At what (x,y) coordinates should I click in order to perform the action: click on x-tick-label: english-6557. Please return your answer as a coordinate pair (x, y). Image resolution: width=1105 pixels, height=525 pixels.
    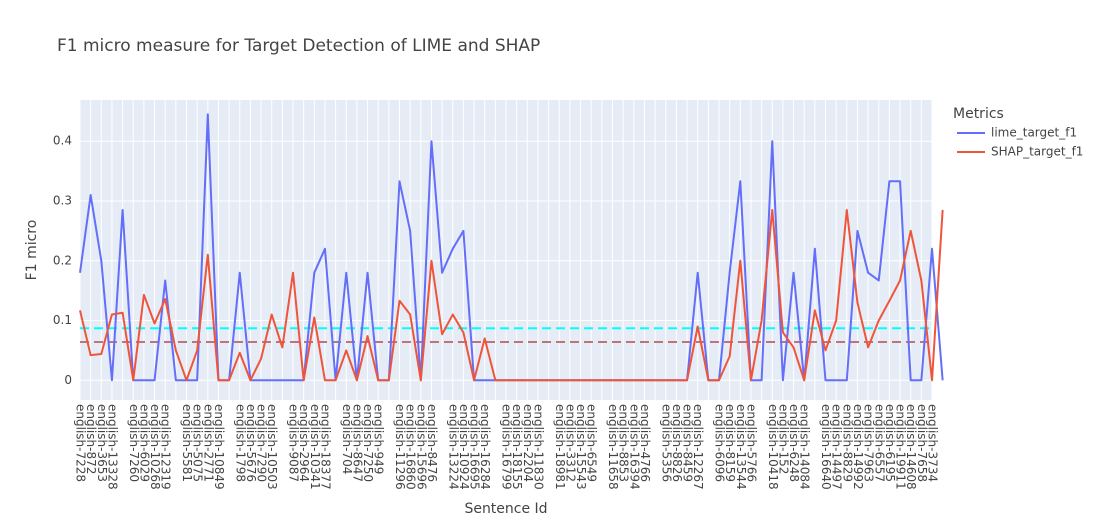
    Looking at the image, I should click on (879, 443).